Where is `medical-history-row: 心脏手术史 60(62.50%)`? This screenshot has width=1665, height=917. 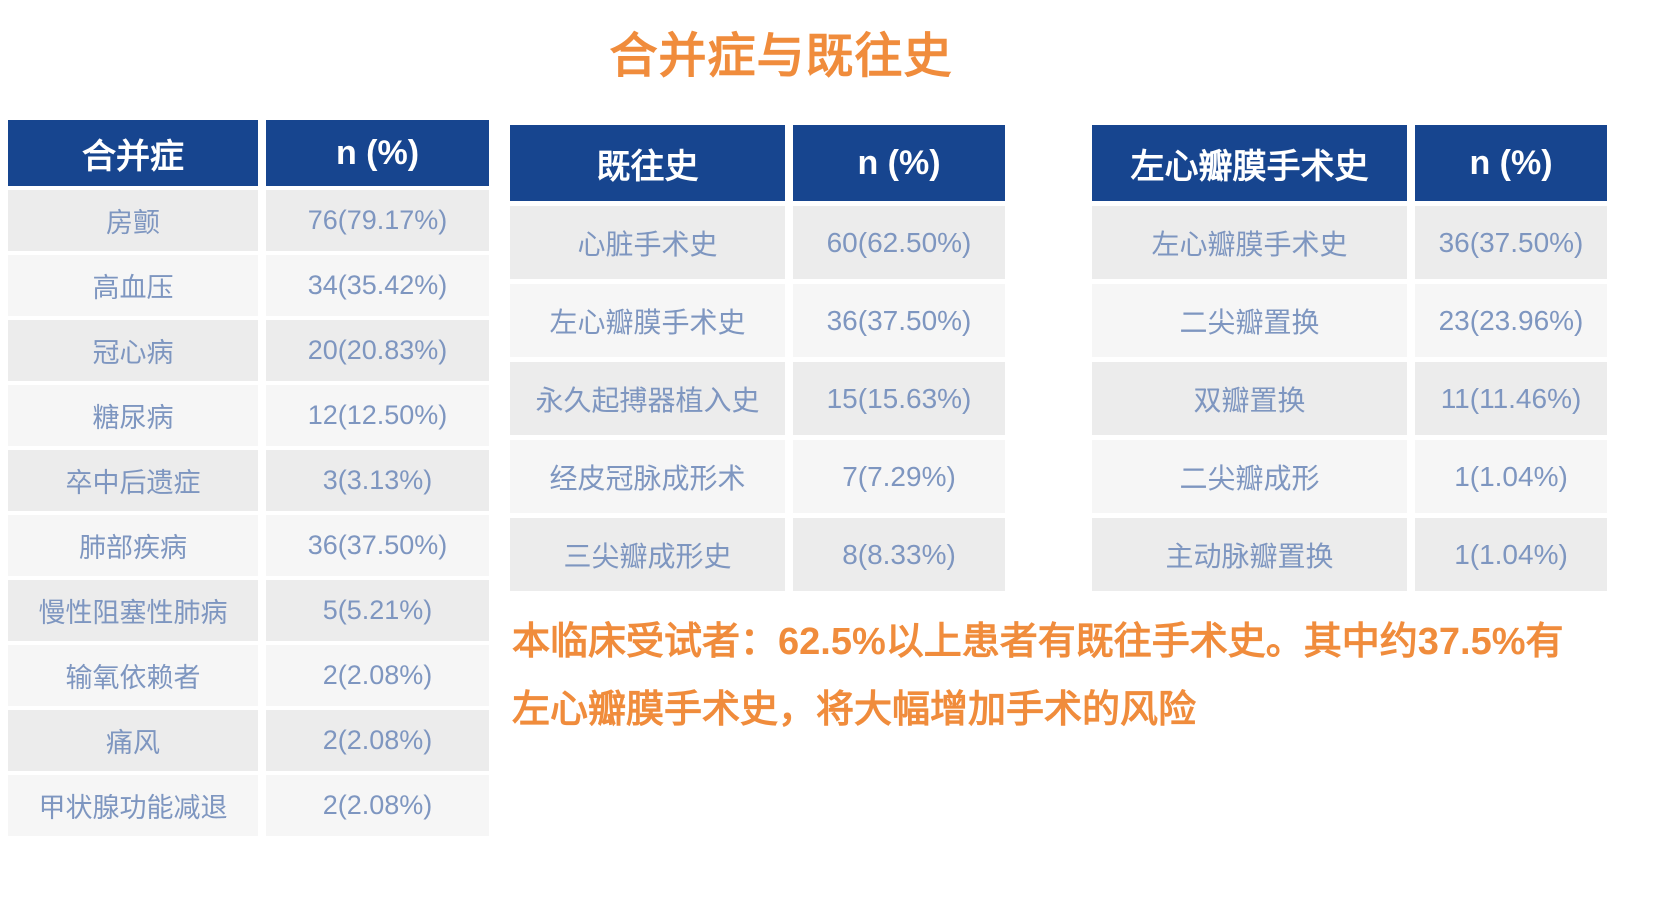
medical-history-row: 心脏手术史 60(62.50%) is located at coordinates (757, 242).